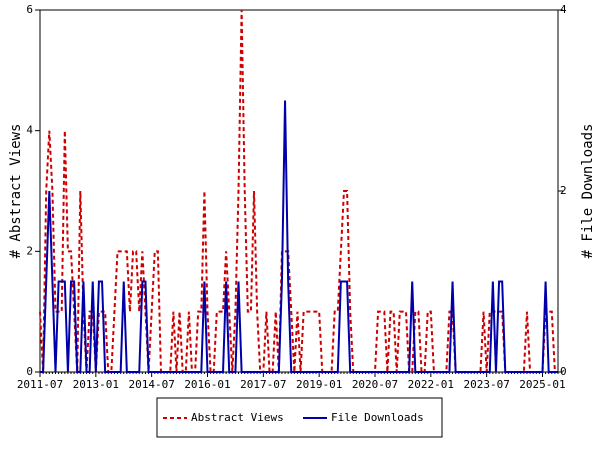 The image size is (600, 450). What do you see at coordinates (588, 191) in the screenshot?
I see `y2-axis-title: # File Downloads` at bounding box center [588, 191].